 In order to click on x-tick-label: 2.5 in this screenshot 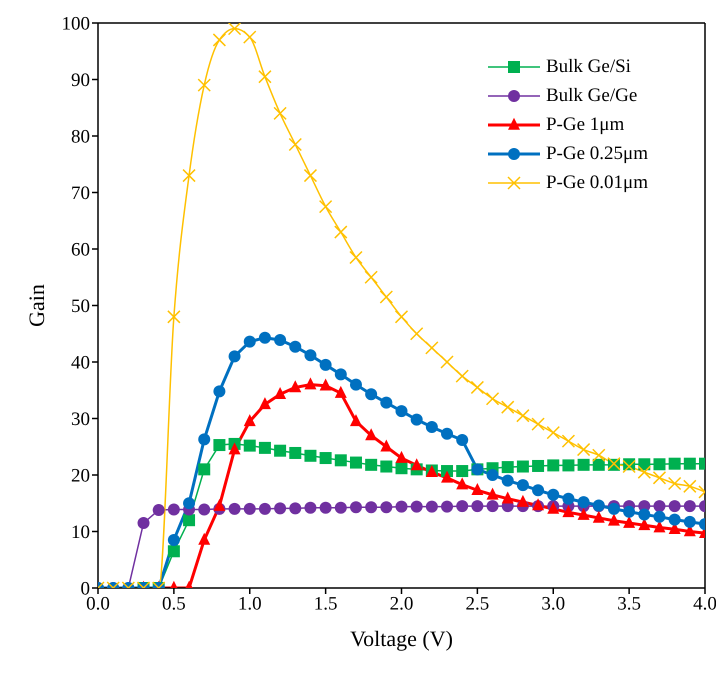, I will do `click(478, 603)`.